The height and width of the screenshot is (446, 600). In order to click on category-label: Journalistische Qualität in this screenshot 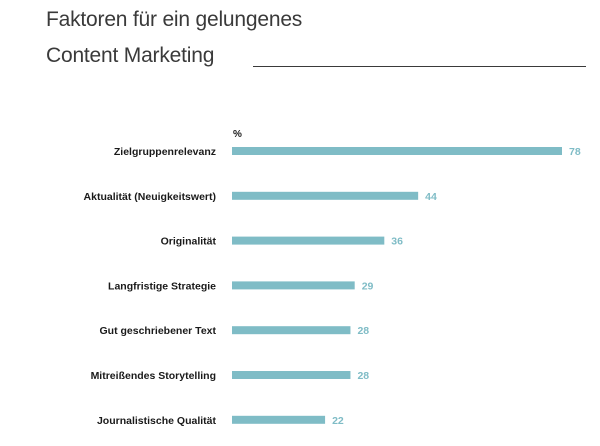, I will do `click(157, 421)`.